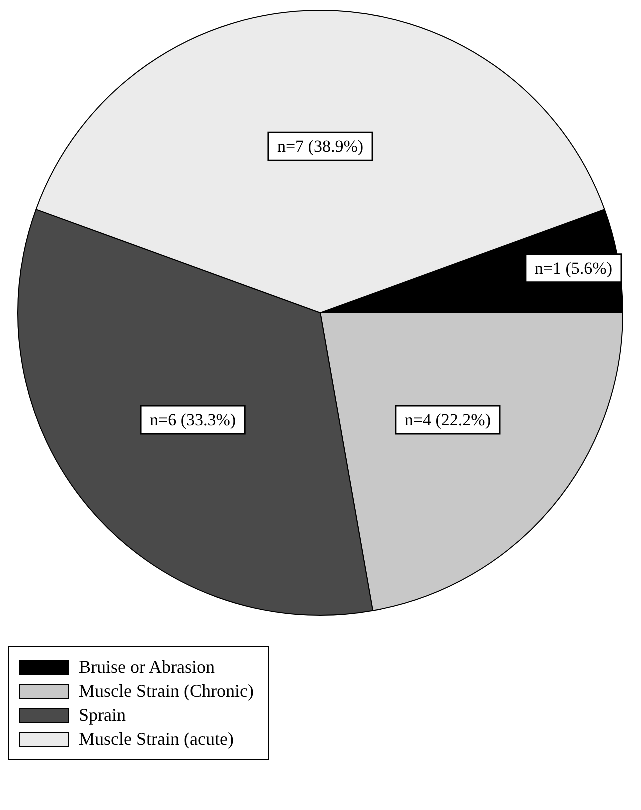  What do you see at coordinates (156, 739) in the screenshot?
I see `legend-label: Muscle Strain (acute)` at bounding box center [156, 739].